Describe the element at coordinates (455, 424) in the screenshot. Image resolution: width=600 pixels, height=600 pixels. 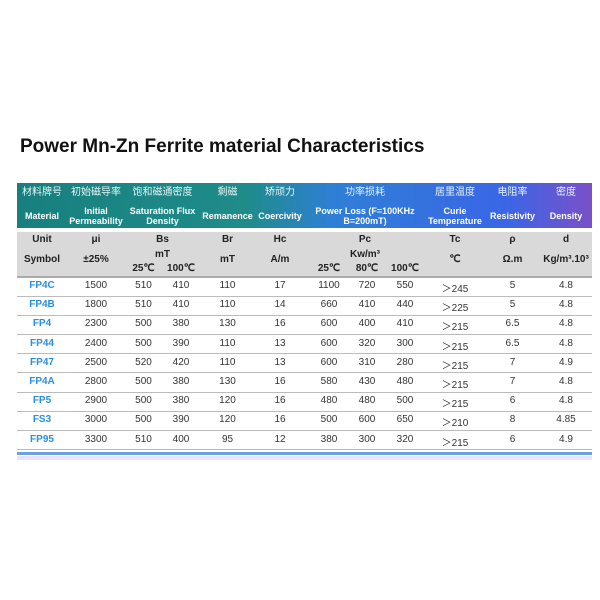
I see `cell: ＞210` at that location.